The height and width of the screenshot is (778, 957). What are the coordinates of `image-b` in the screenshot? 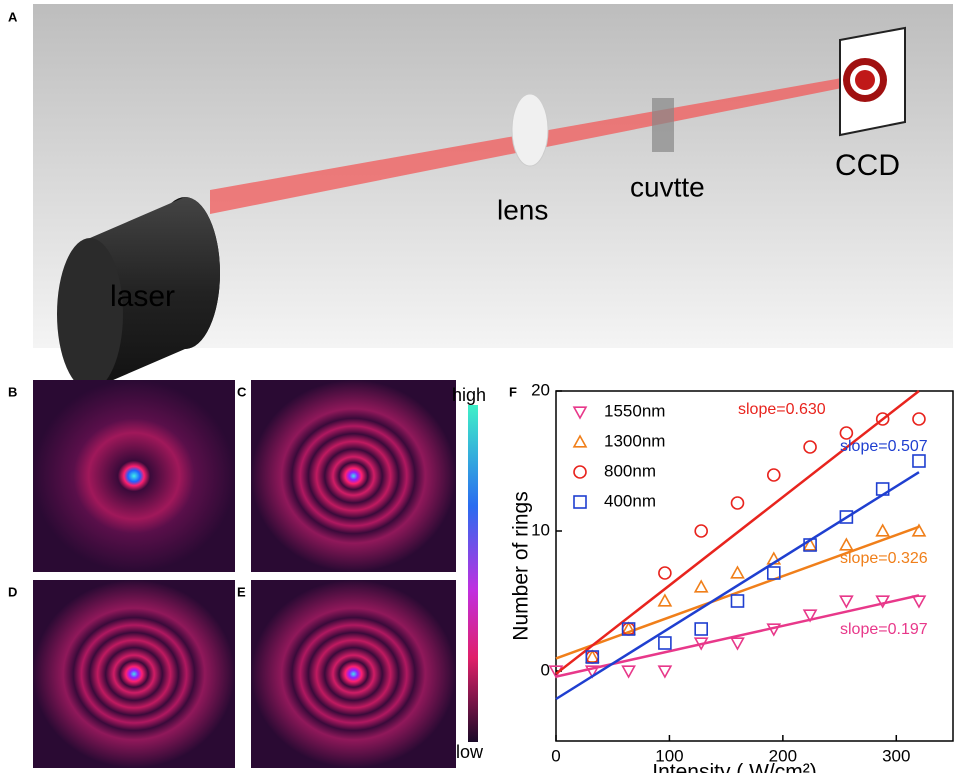 It's located at (134, 476).